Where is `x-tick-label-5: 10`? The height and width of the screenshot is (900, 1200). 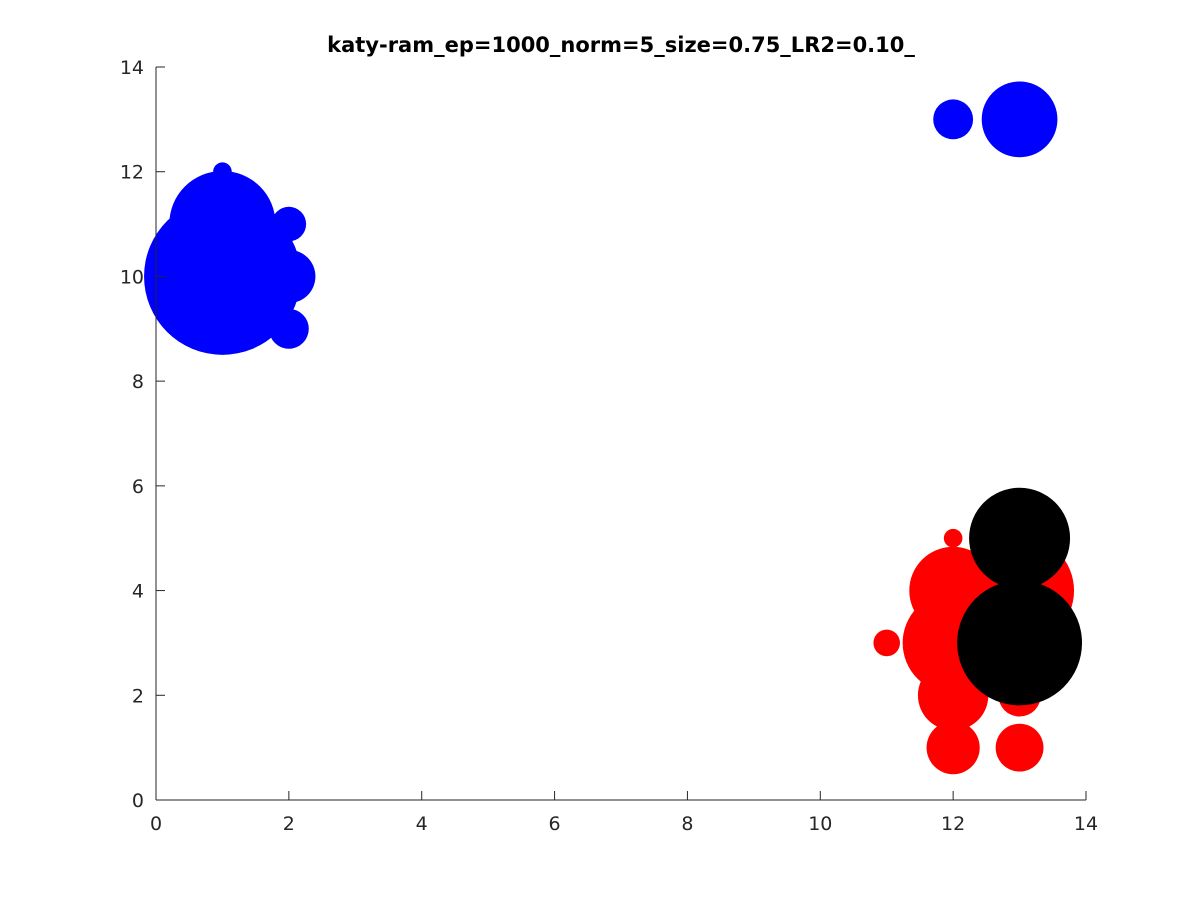
x-tick-label-5: 10 is located at coordinates (820, 824).